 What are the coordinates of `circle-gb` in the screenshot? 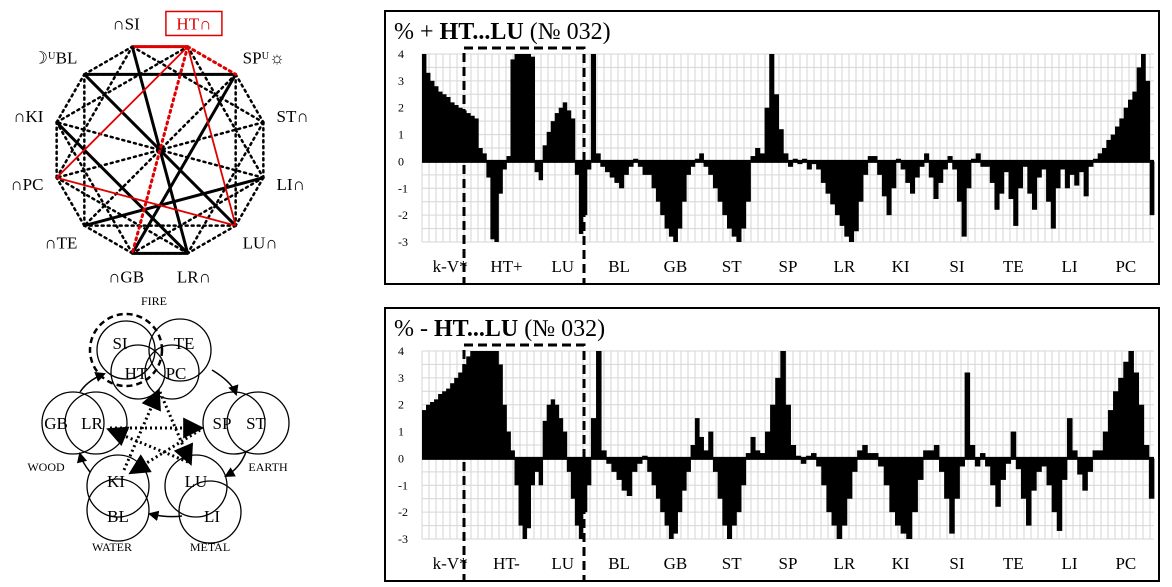 It's located at (73, 423).